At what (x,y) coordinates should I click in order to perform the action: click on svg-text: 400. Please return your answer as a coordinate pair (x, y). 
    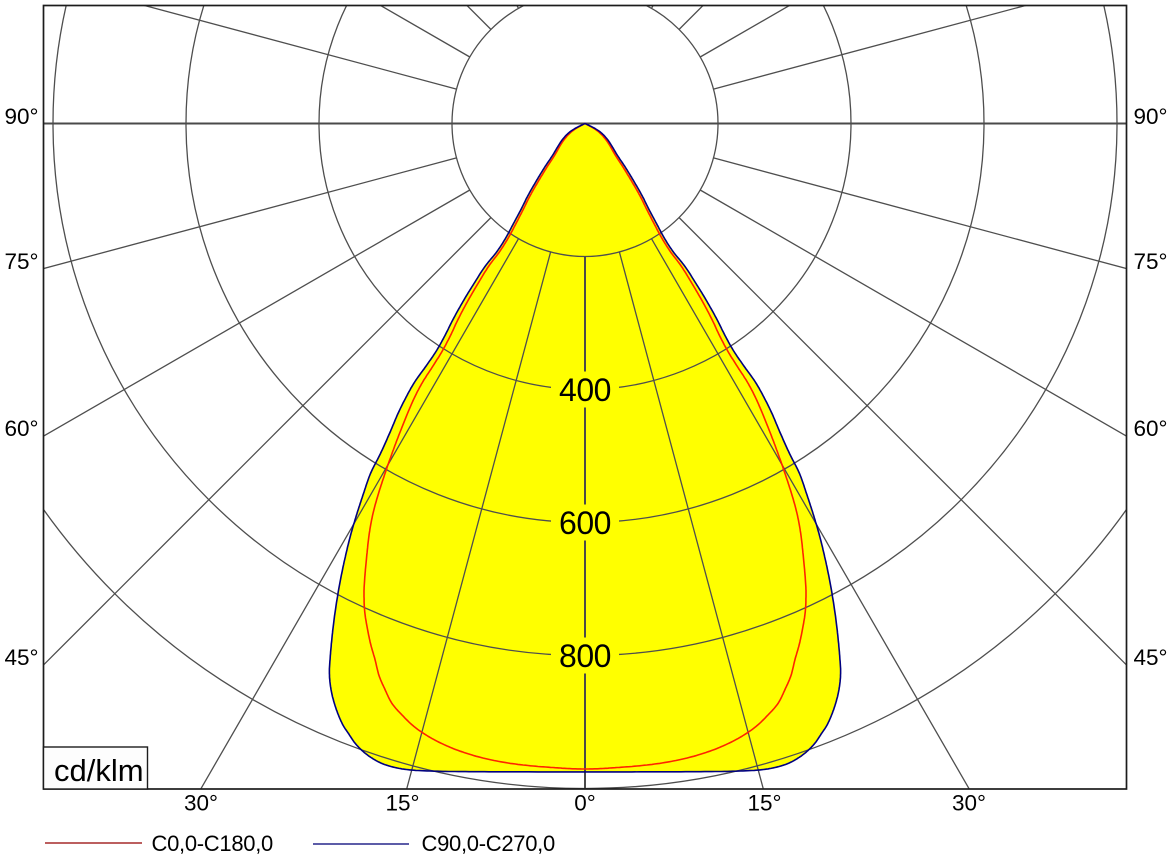
    Looking at the image, I should click on (585, 390).